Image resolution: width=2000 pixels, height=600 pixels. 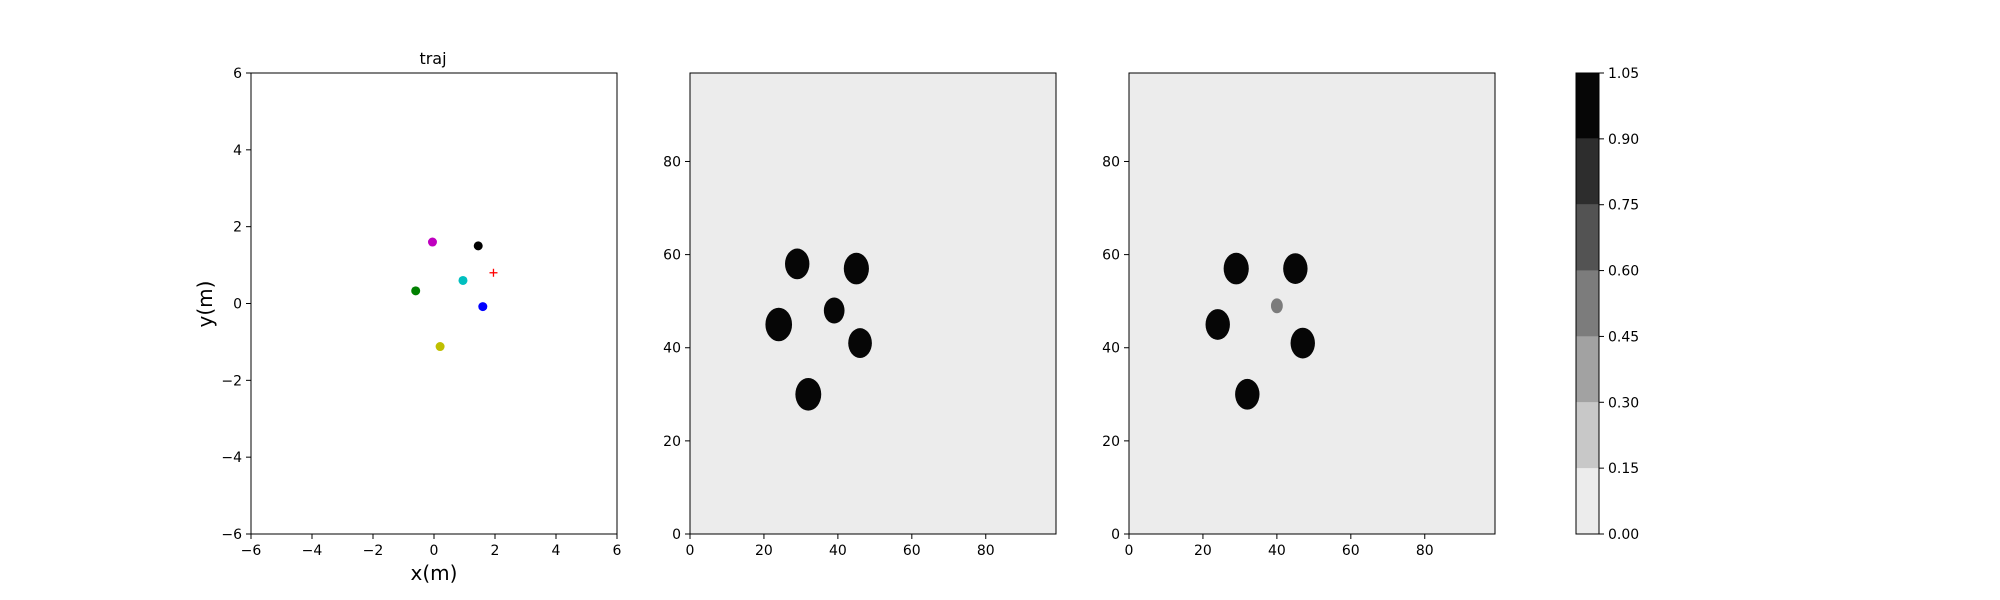 I want to click on map-1-y-ticks: 0 20 40 60 80, so click(x=676, y=348).